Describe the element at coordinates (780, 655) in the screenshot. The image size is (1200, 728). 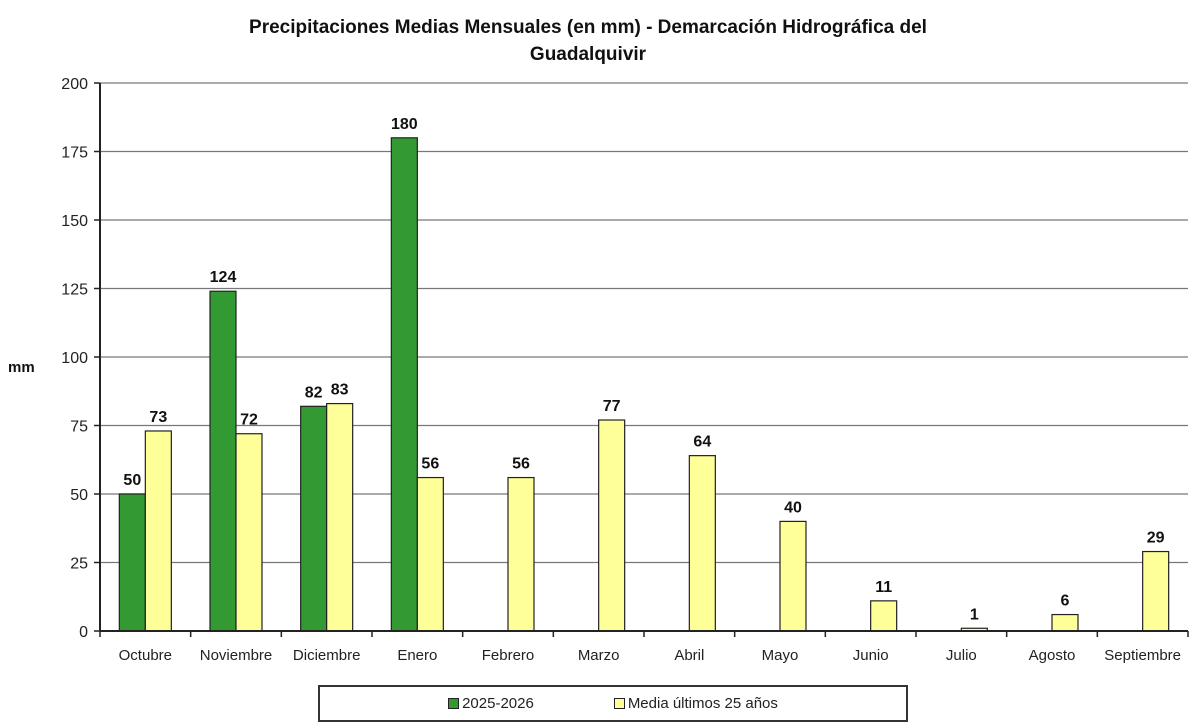
I see `x-tick-label: Mayo` at that location.